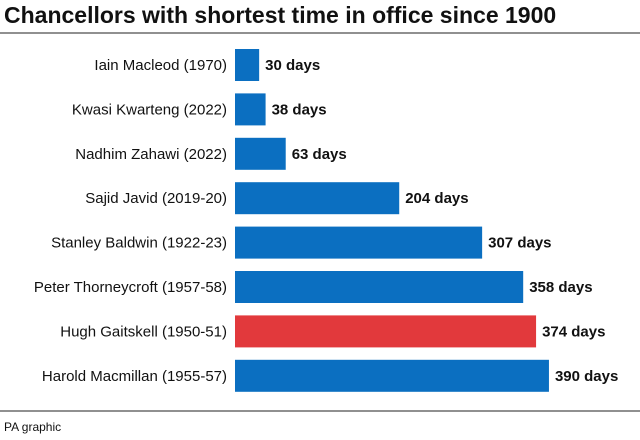  Describe the element at coordinates (560, 287) in the screenshot. I see `value-label: 358 days` at that location.